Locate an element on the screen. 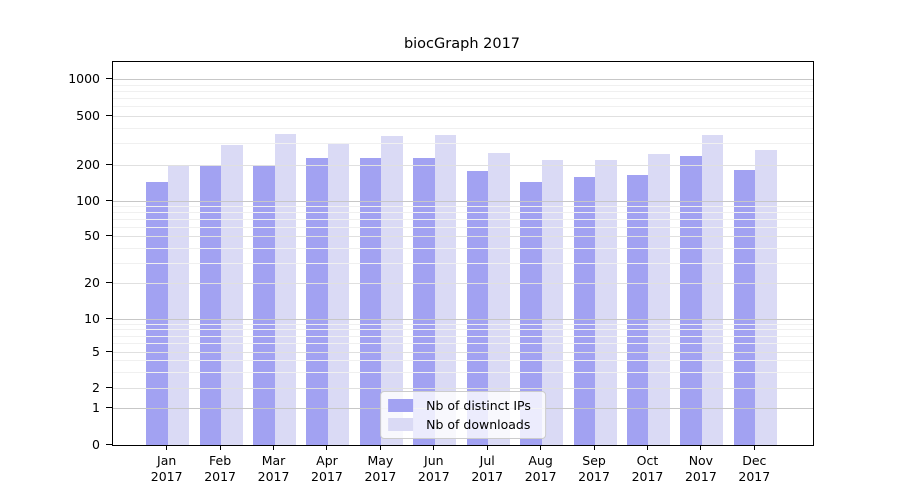 This screenshot has width=900, height=500. x-tick-label: Sep 2017 is located at coordinates (594, 469).